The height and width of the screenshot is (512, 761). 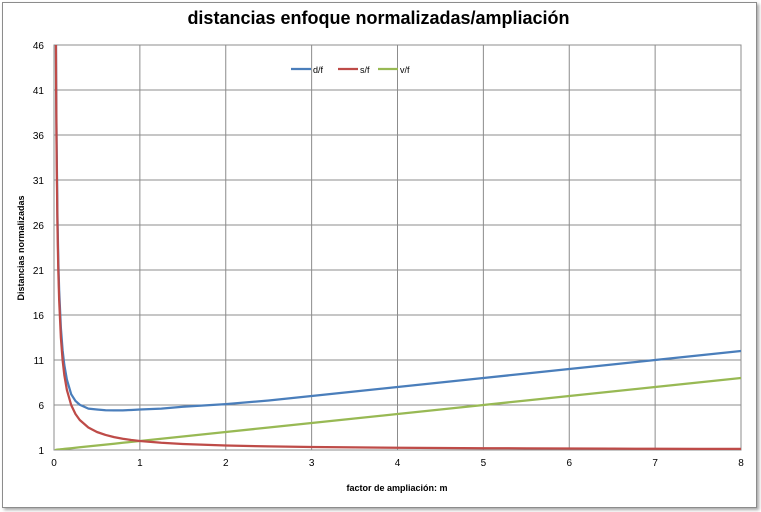 What do you see at coordinates (39, 316) in the screenshot?
I see `y-tick-label: 16` at bounding box center [39, 316].